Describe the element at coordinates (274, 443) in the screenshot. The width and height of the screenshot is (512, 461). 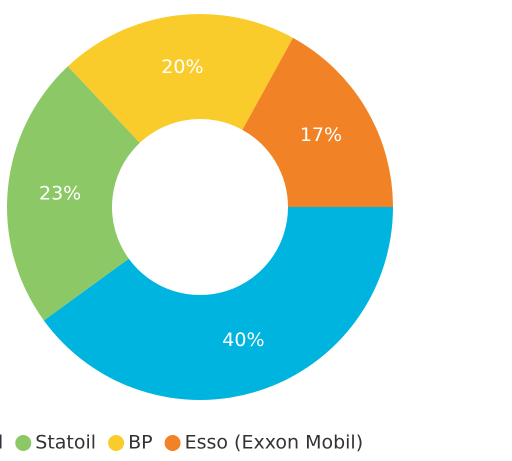
I see `legend-text: Esso (Exxon Mobil)` at that location.